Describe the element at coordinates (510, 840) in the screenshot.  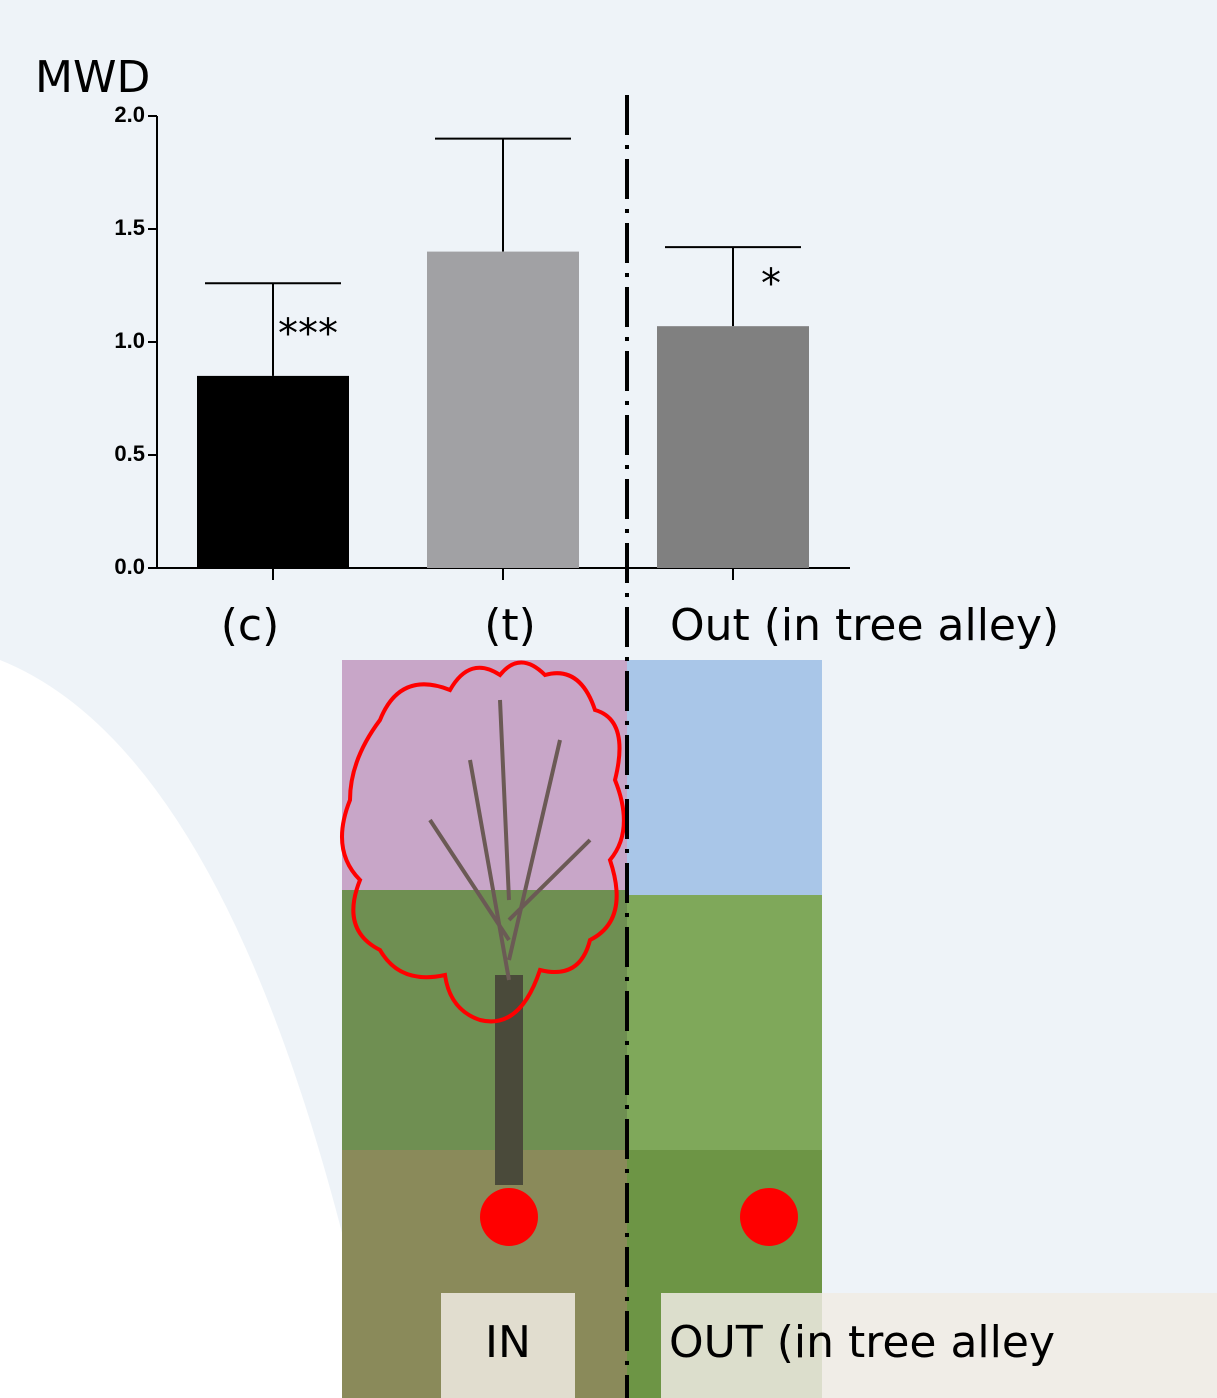
I see `tree-branches` at that location.